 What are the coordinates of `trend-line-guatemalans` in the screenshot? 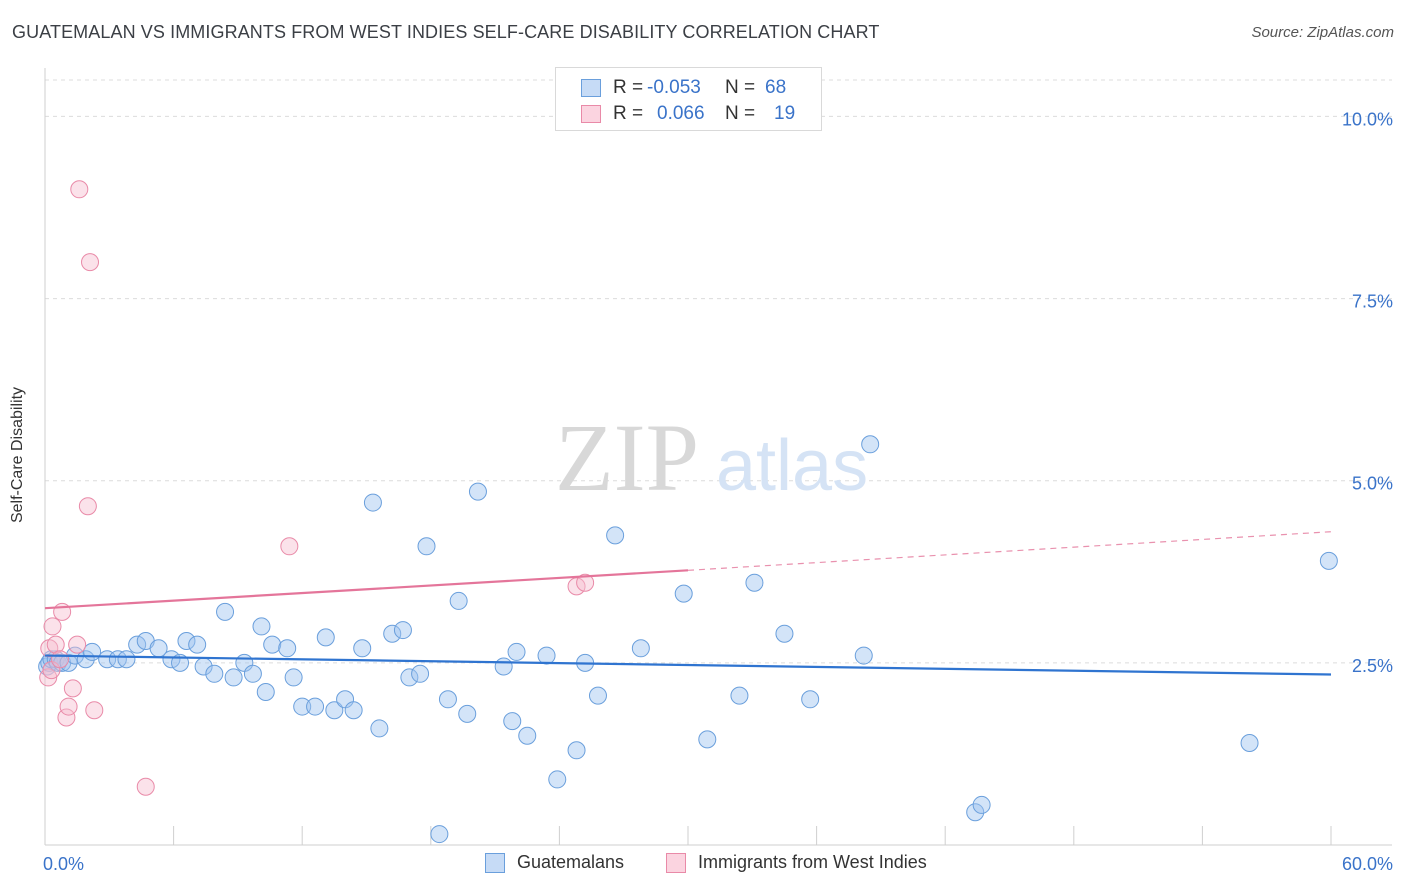 It's located at (688, 665).